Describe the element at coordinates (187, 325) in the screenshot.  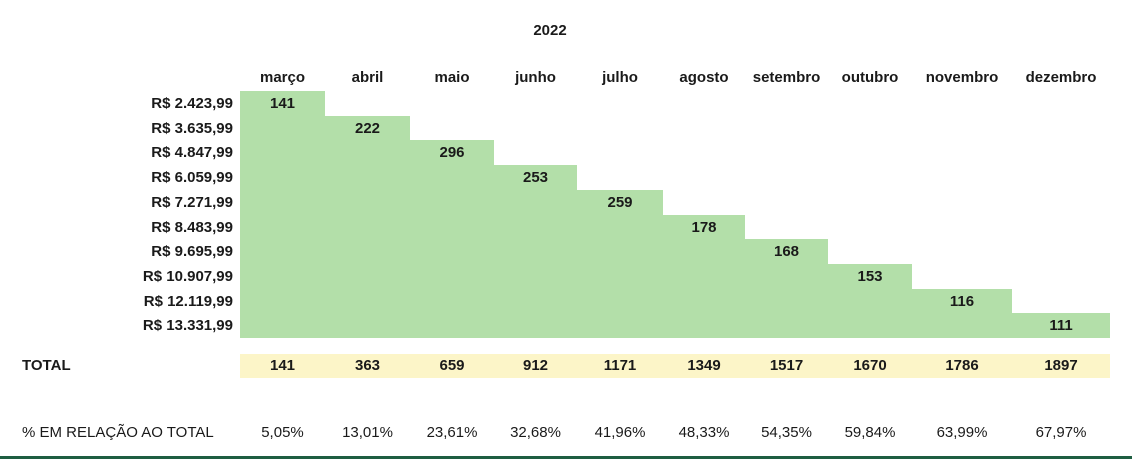
I see `price-row-label: R$ 13.331,99` at that location.